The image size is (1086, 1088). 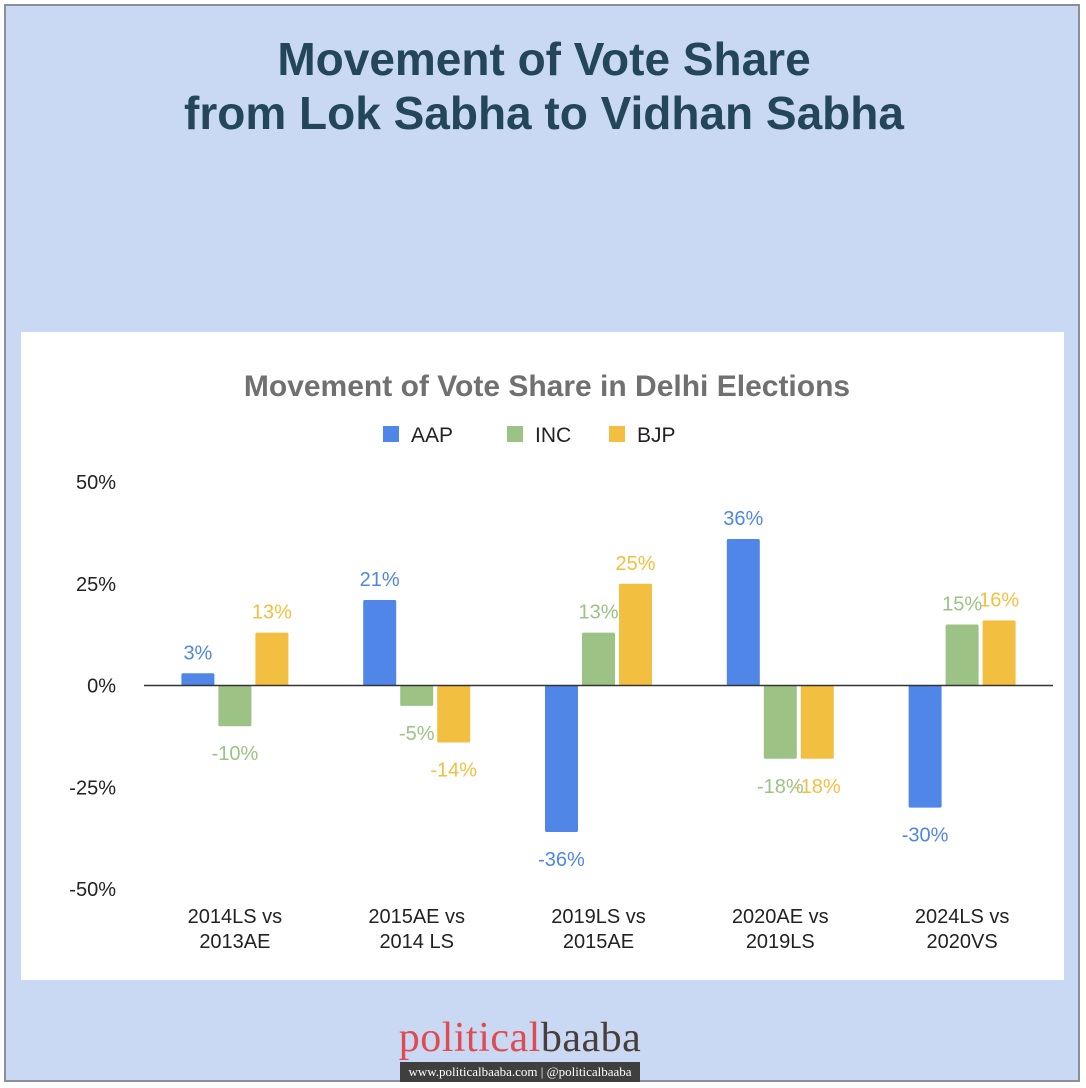 What do you see at coordinates (417, 734) in the screenshot?
I see `data-label-inc-2: -5%` at bounding box center [417, 734].